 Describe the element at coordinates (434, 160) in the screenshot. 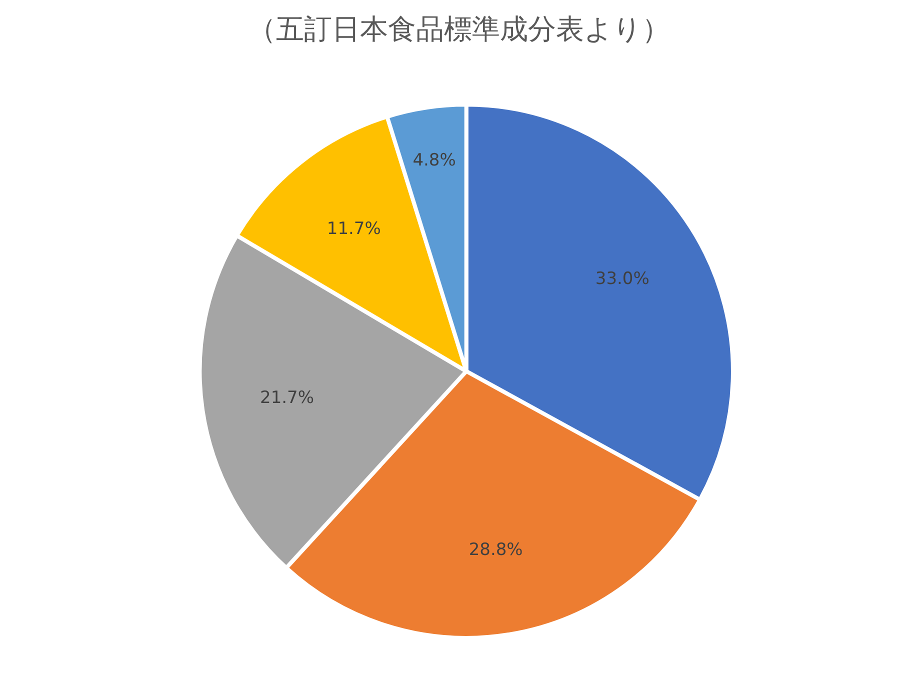

I see `data-label: 4.8%` at that location.